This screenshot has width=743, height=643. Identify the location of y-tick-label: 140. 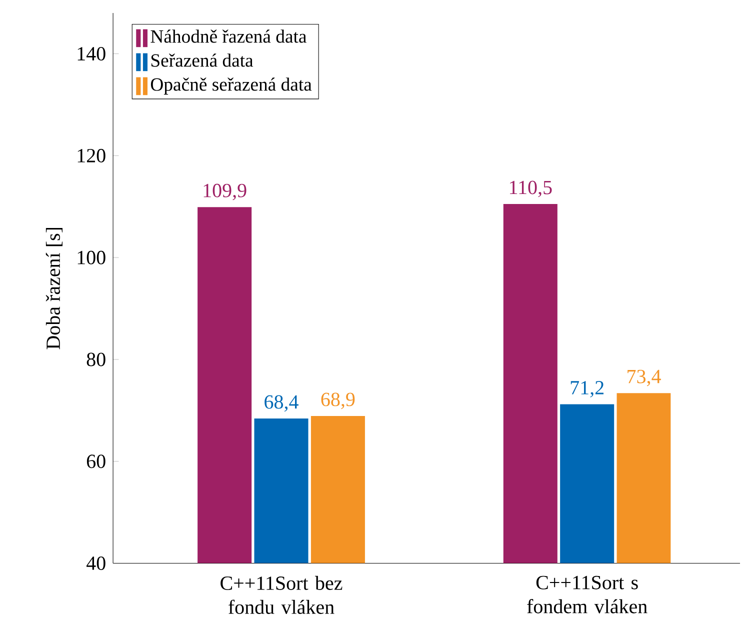
(92, 54).